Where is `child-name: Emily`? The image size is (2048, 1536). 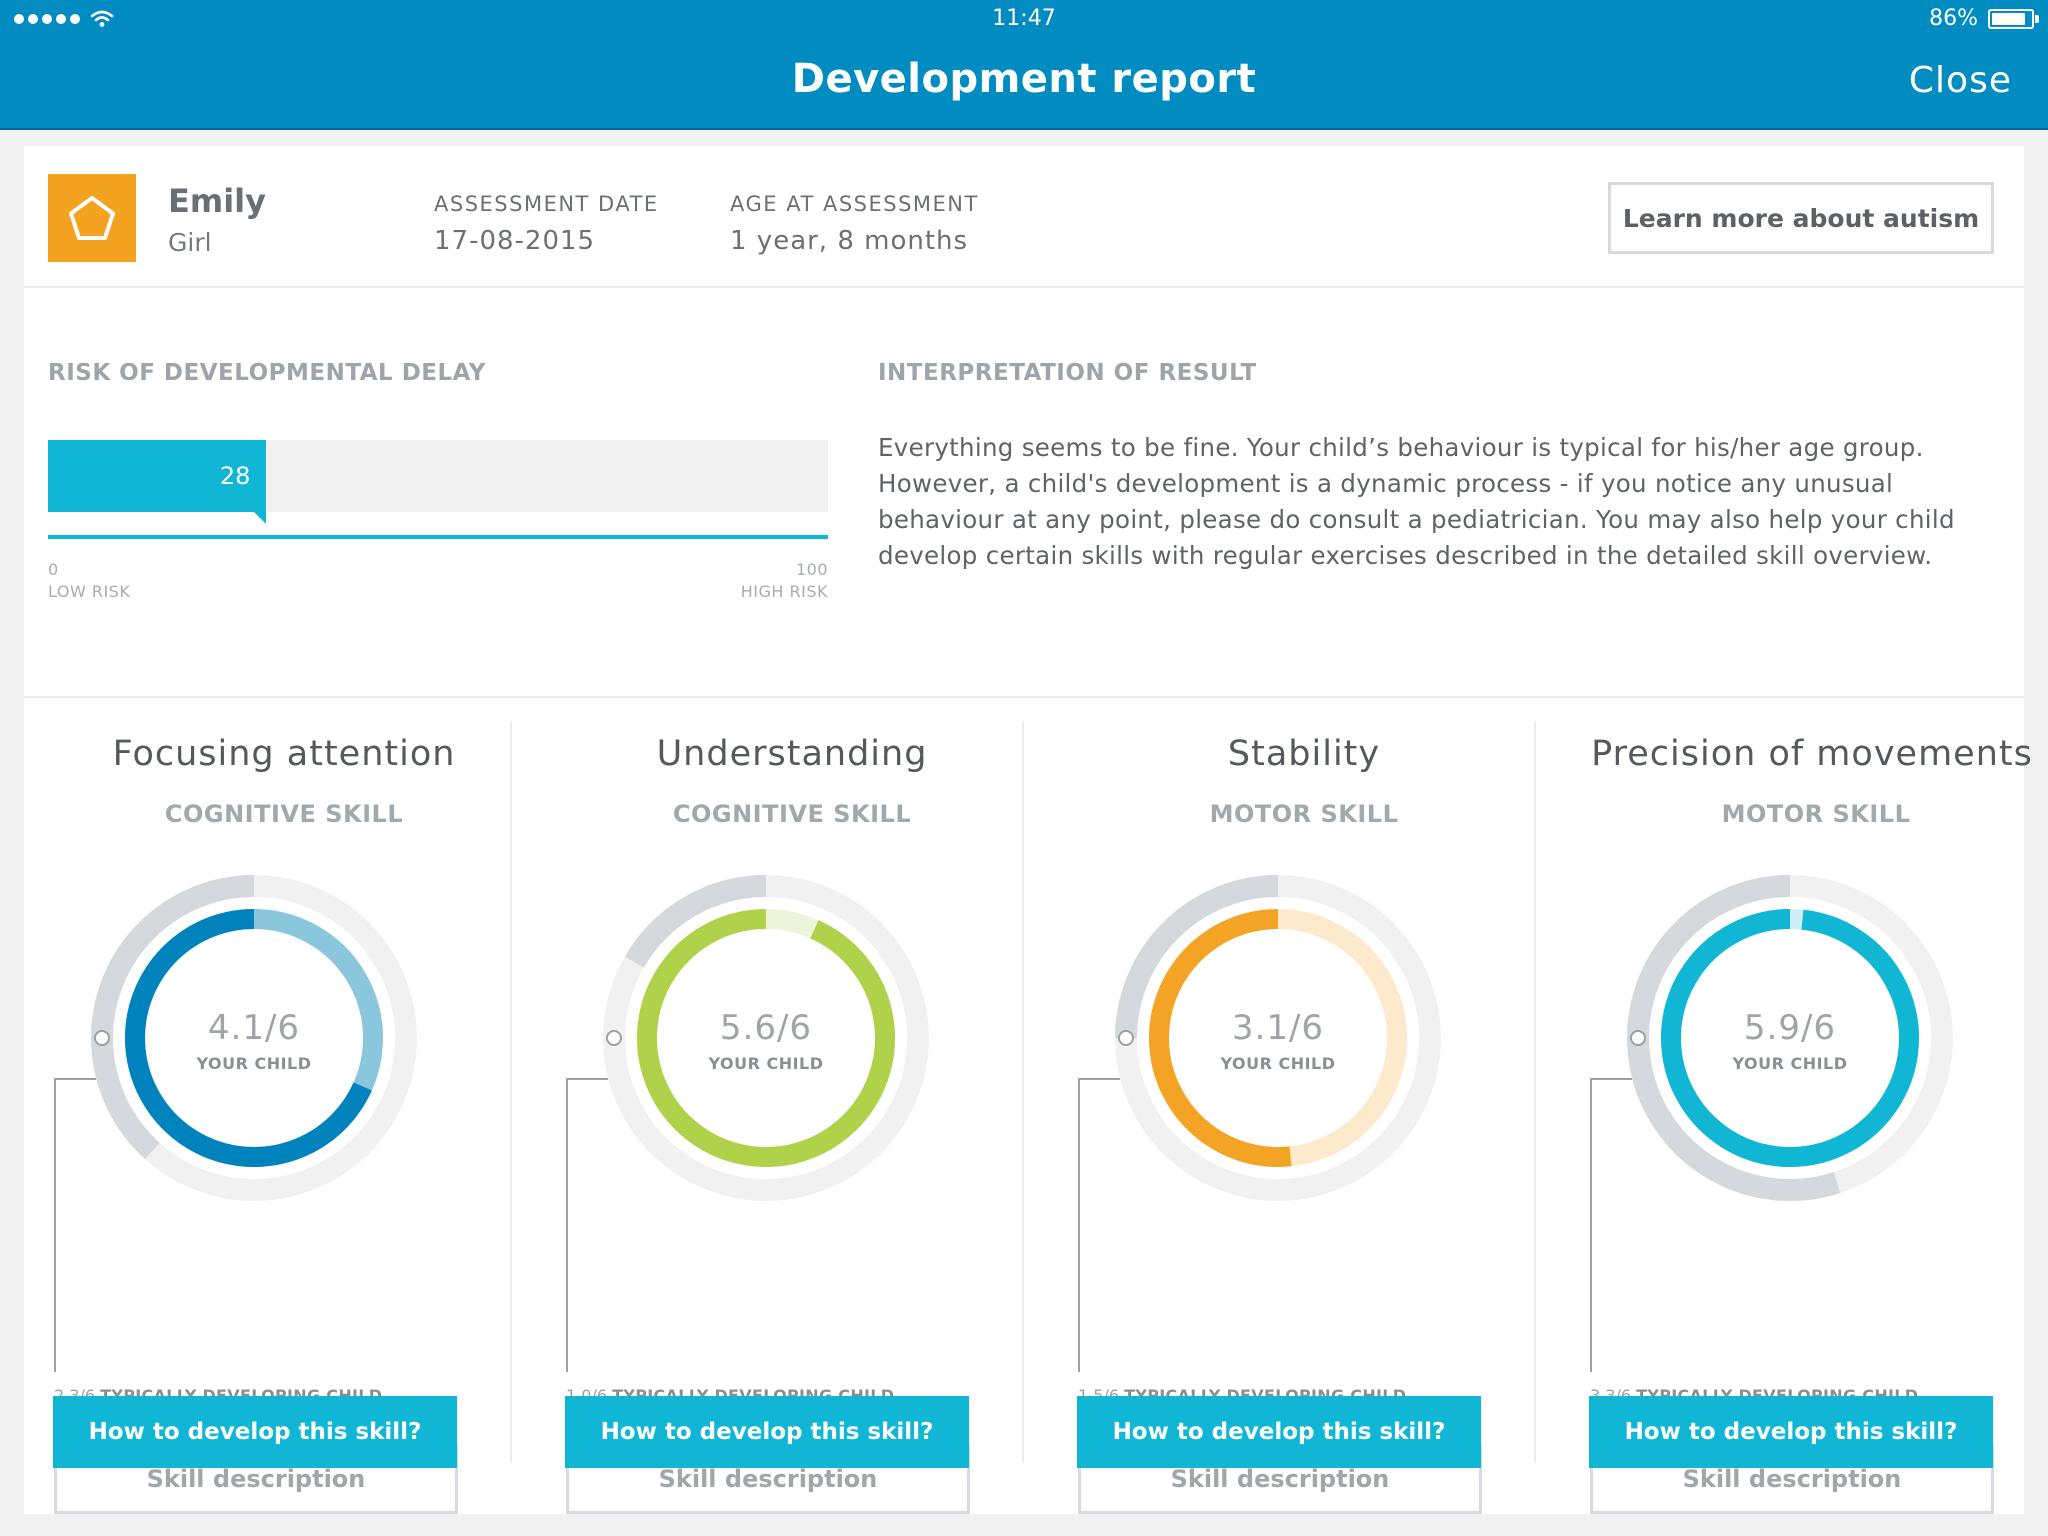 child-name: Emily is located at coordinates (217, 201).